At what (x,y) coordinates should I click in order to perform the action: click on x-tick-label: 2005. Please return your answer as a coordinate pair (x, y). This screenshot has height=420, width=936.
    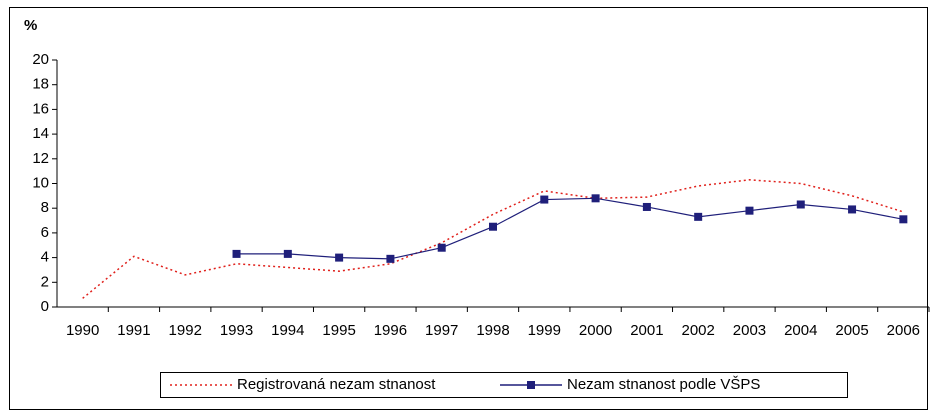
    Looking at the image, I should click on (851, 330).